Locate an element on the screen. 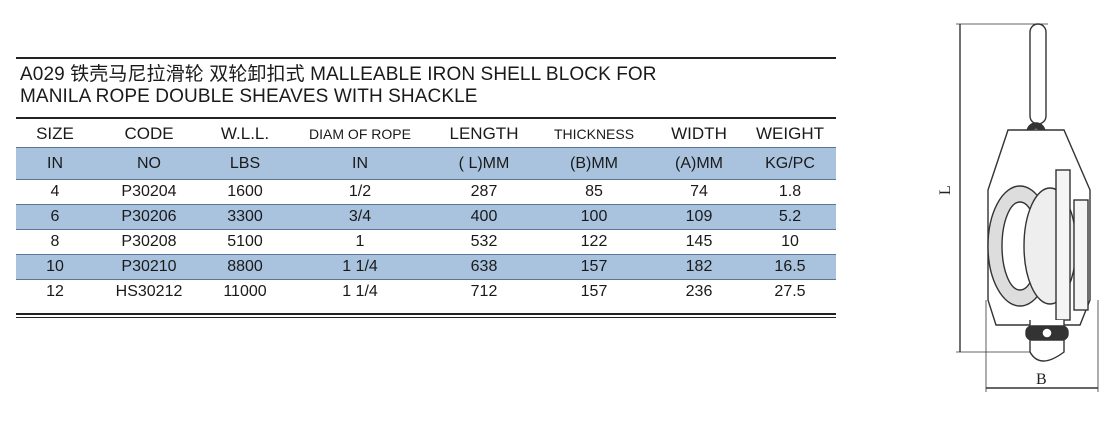 The height and width of the screenshot is (422, 1119). table-cell: 5100 is located at coordinates (245, 241).